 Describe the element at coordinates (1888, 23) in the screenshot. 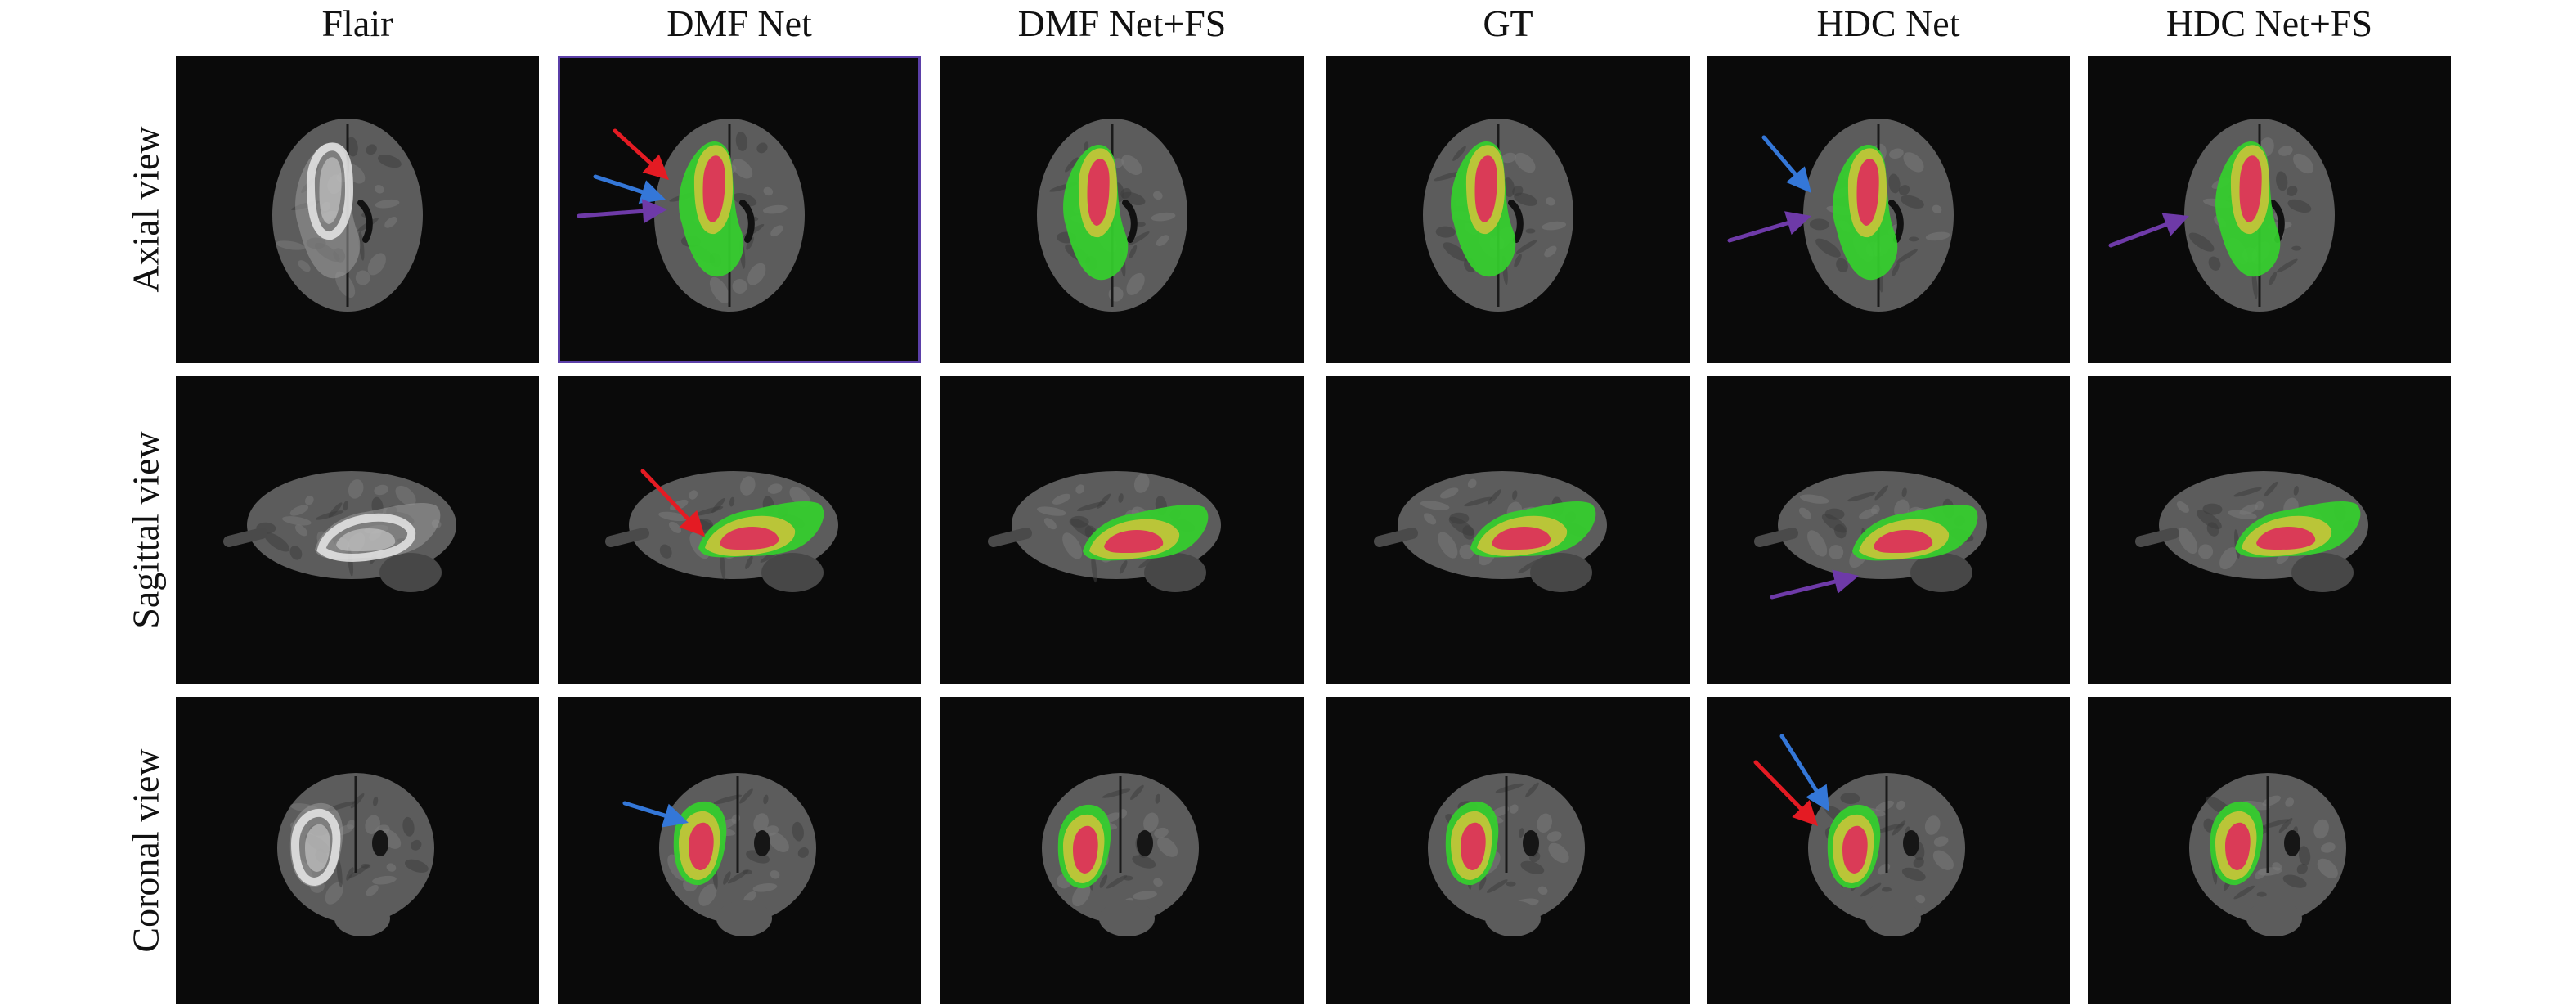

I see `column-title: HDC Net` at that location.